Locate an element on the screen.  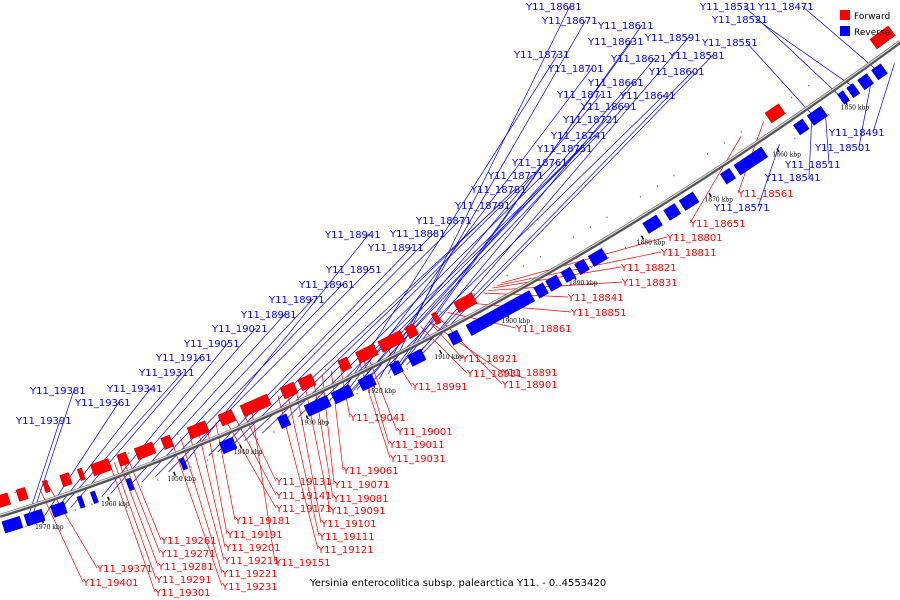
gene-label: Y11_19021 is located at coordinates (239, 329).